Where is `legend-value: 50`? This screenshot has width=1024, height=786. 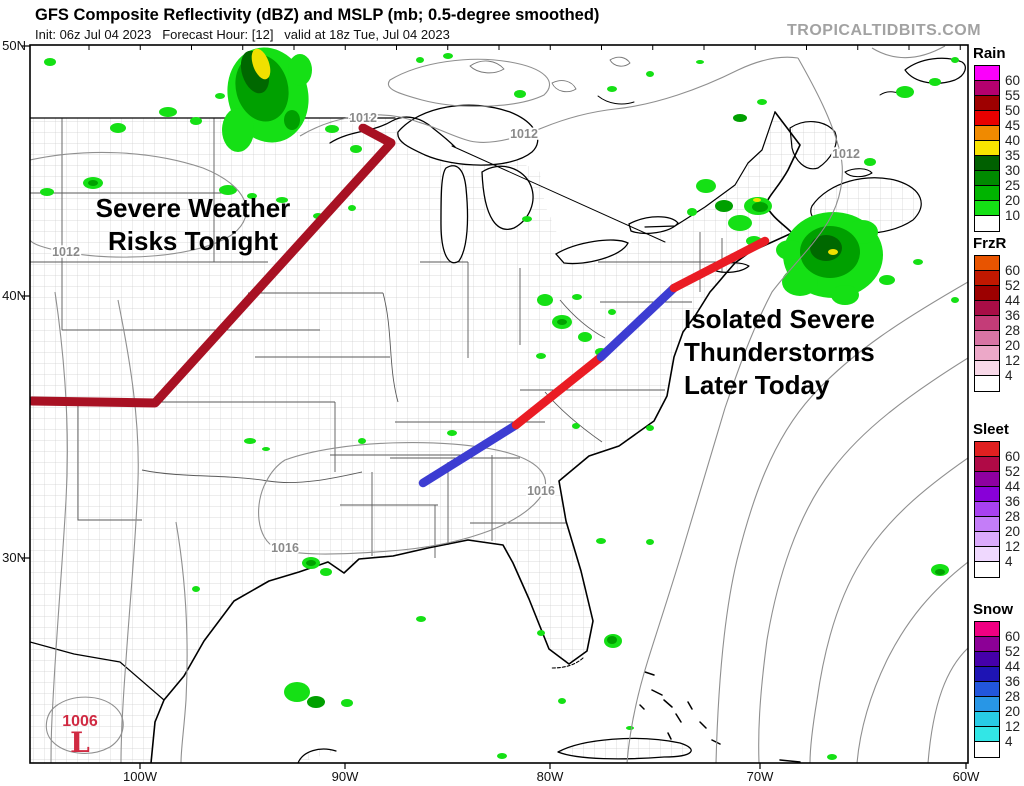
legend-value: 50 is located at coordinates (1013, 110).